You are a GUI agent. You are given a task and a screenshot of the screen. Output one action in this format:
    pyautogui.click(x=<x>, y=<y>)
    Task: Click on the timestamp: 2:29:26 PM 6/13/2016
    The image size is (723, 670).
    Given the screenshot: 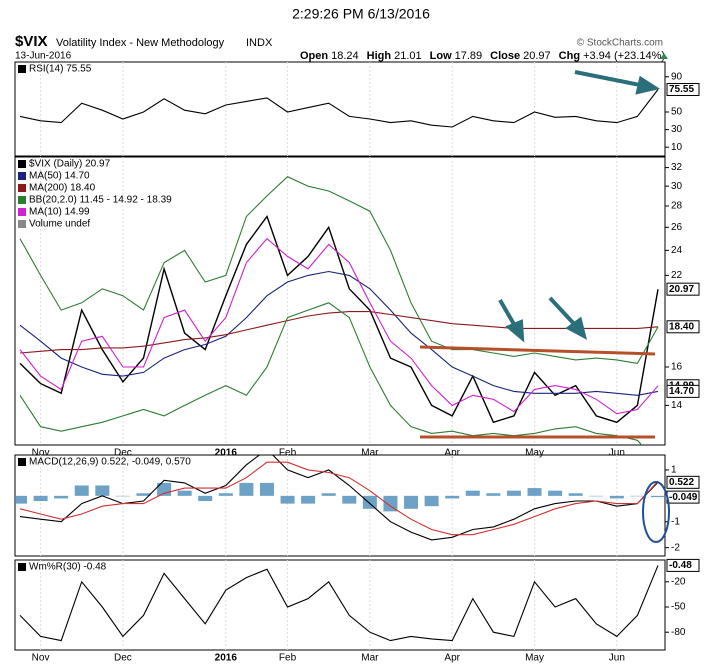 What is the action you would take?
    pyautogui.click(x=361, y=14)
    